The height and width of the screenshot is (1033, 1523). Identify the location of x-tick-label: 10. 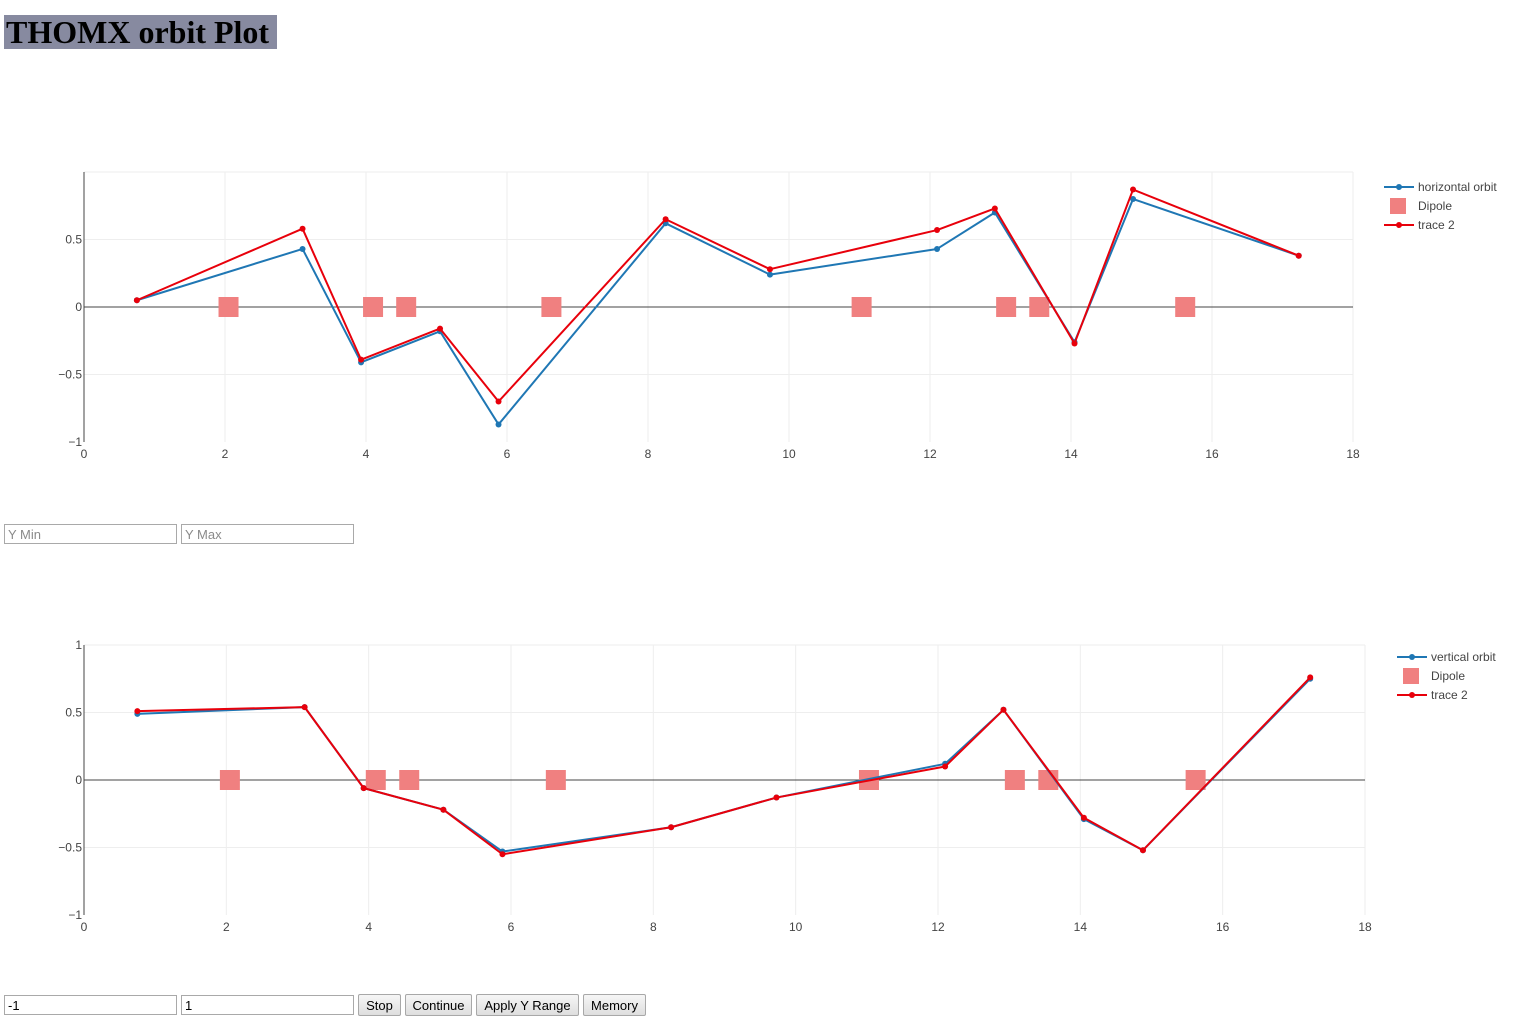
(796, 927).